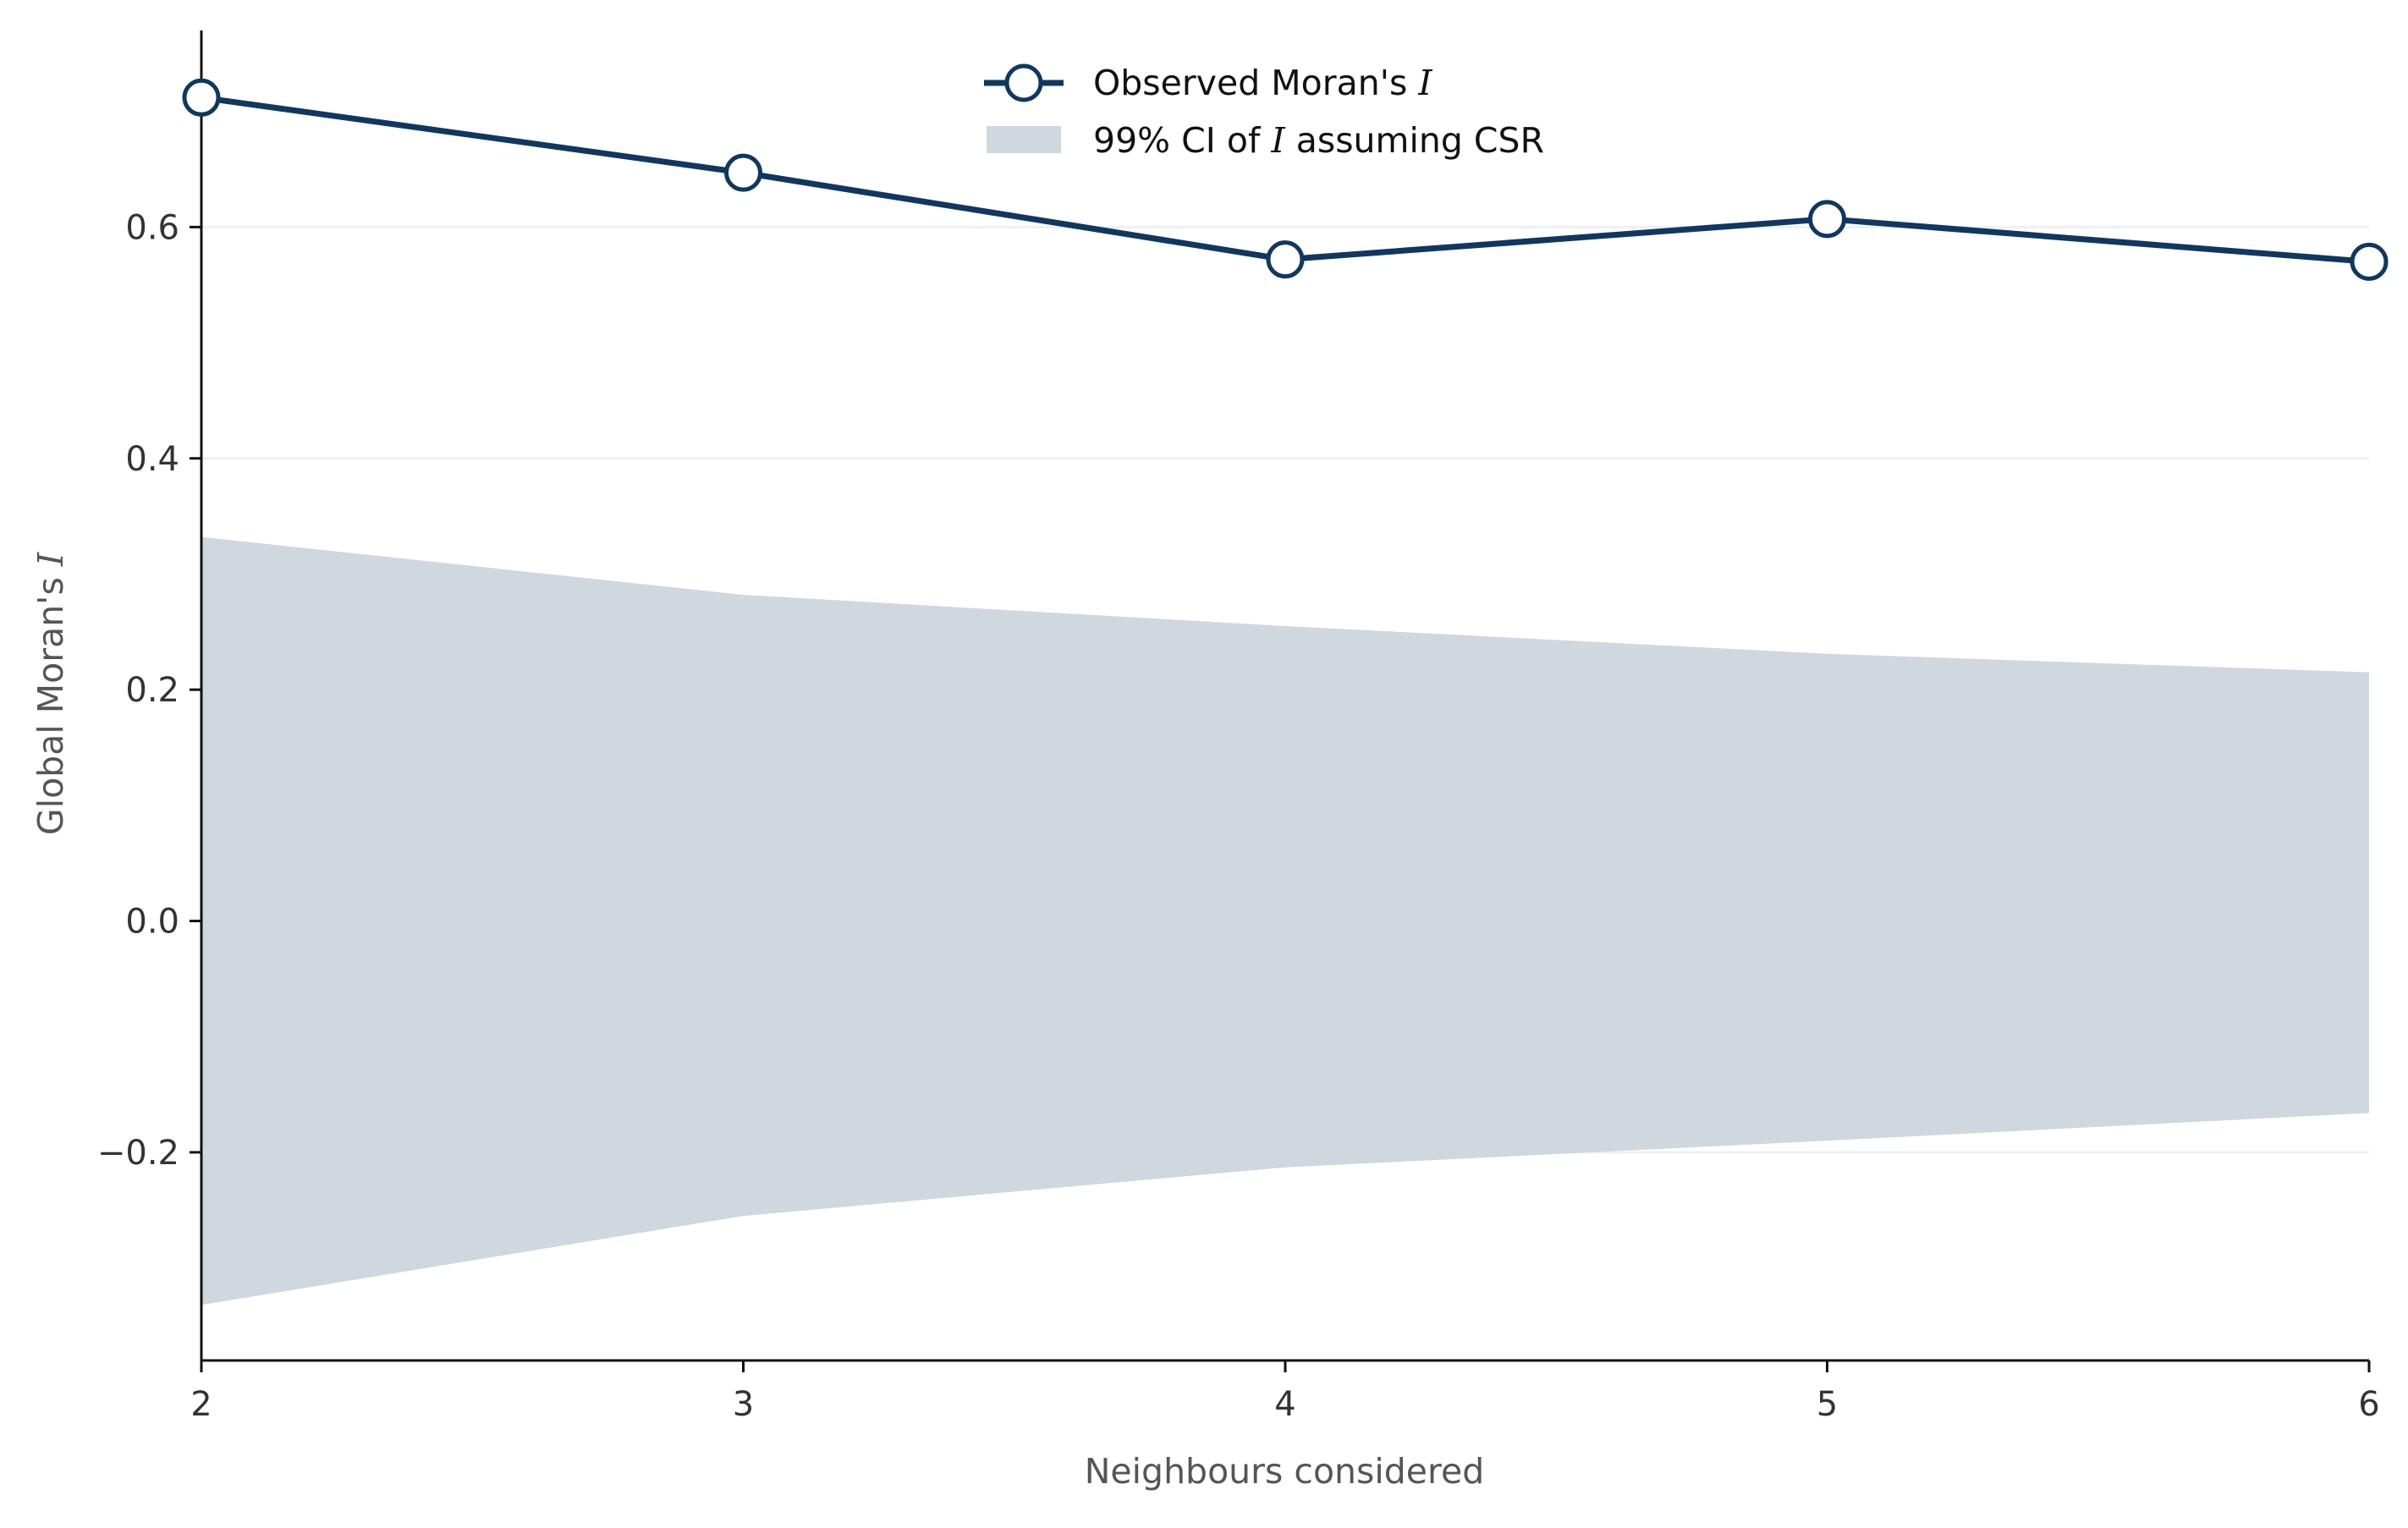 The height and width of the screenshot is (1528, 2408). What do you see at coordinates (1284, 1404) in the screenshot?
I see `x-tick-label: 4` at bounding box center [1284, 1404].